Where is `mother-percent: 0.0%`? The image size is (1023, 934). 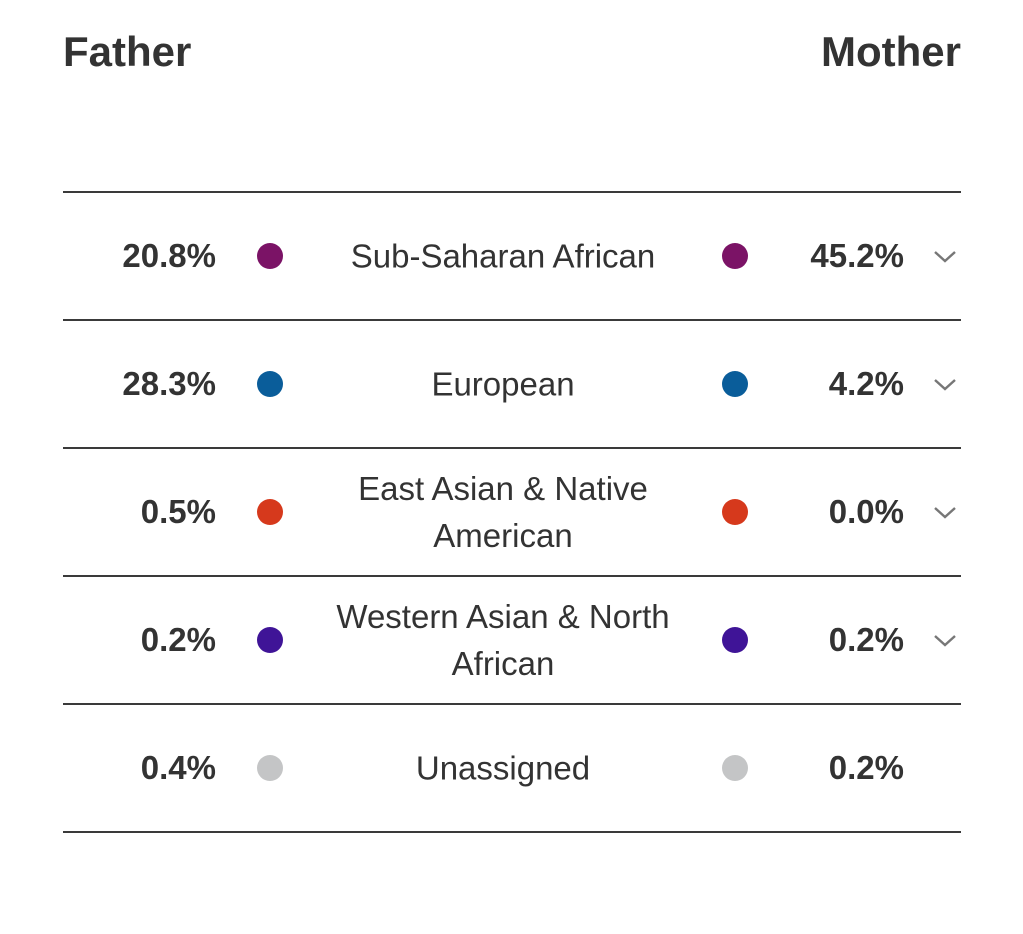 mother-percent: 0.0% is located at coordinates (866, 511).